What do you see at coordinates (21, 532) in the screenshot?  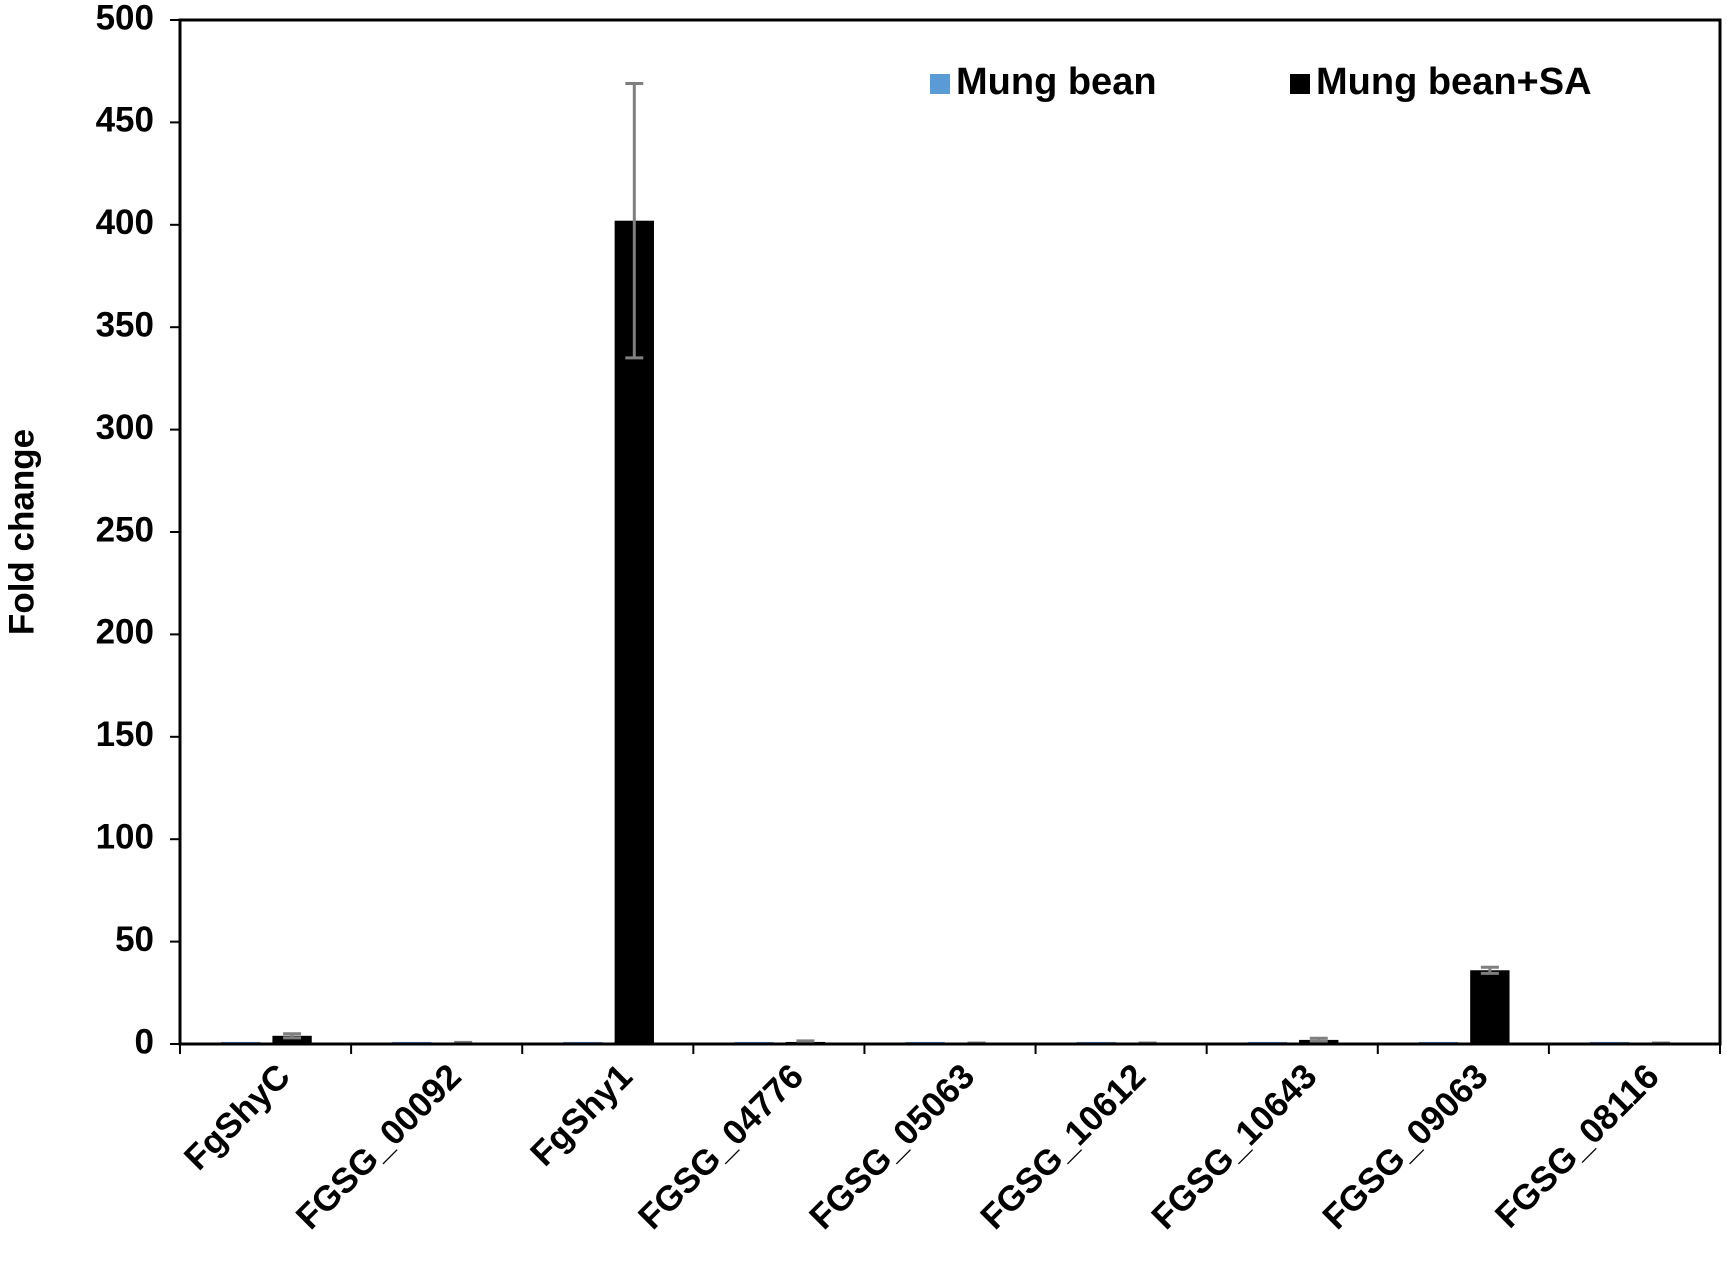 I see `y-axis-title: Fold change` at bounding box center [21, 532].